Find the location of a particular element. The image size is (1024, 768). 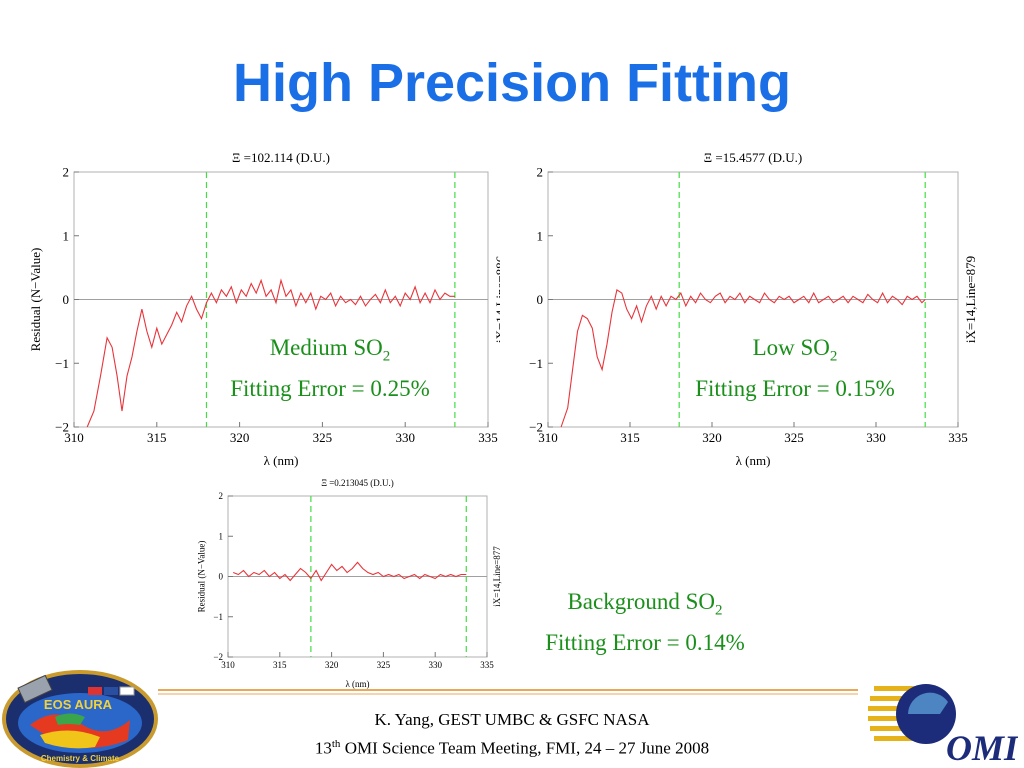

chart-title: Ξ =0.213045 (D.U.) is located at coordinates (357, 483).